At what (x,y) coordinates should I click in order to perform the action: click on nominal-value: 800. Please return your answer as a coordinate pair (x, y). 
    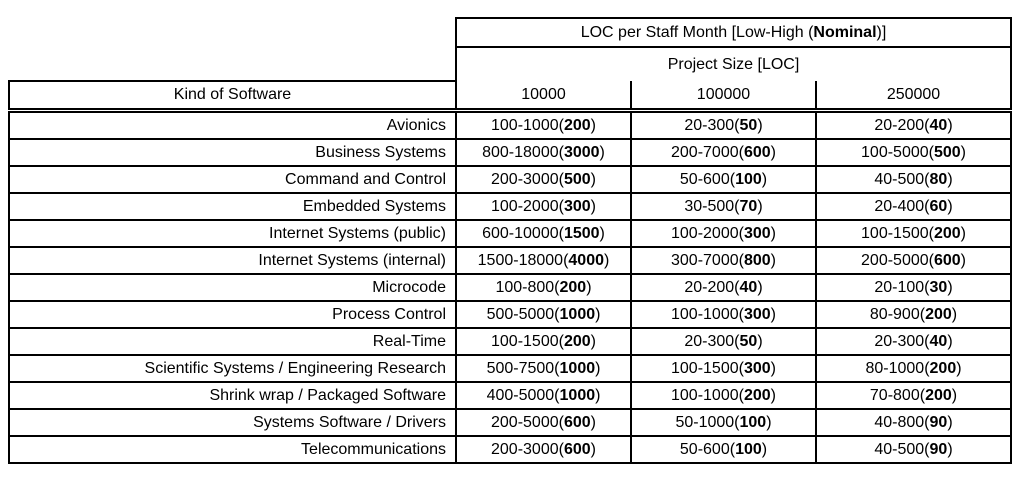
    Looking at the image, I should click on (757, 260).